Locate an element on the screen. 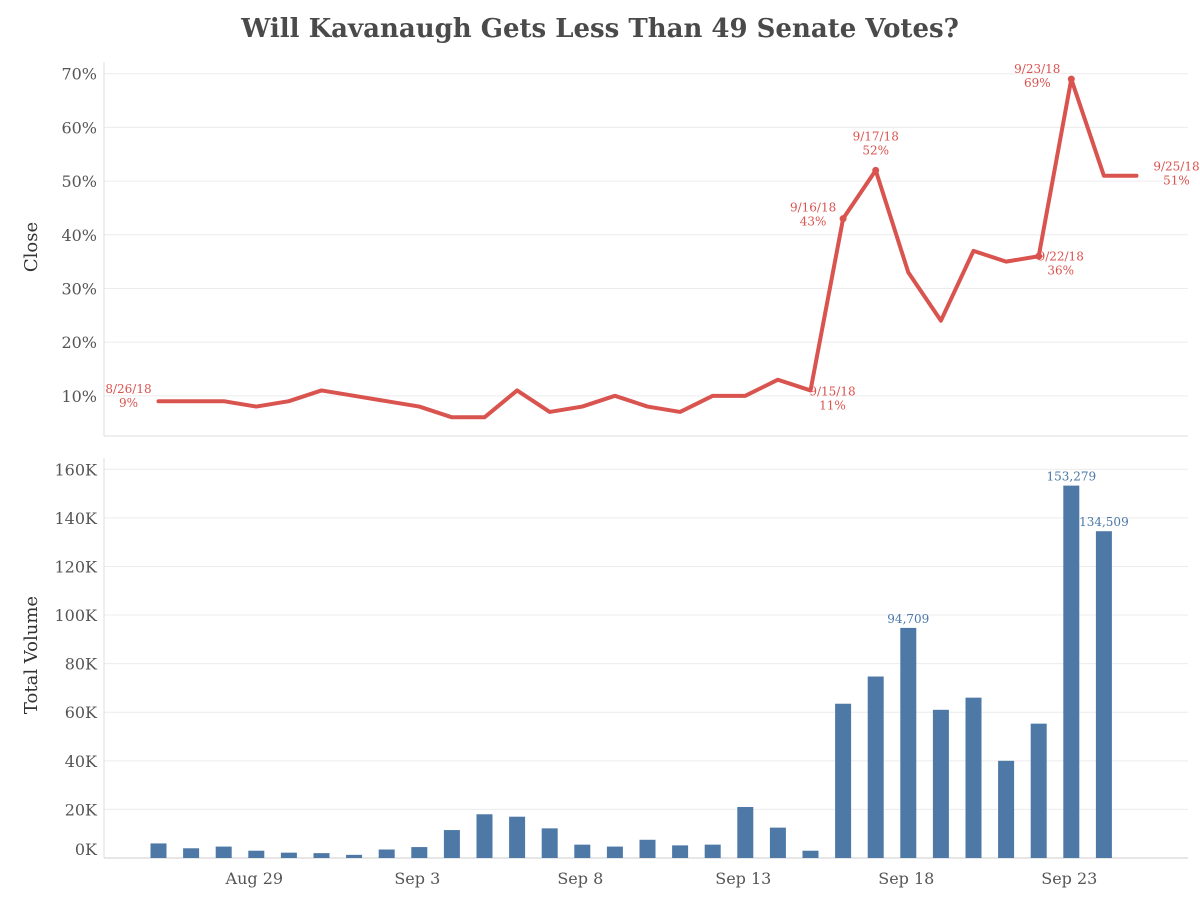 The width and height of the screenshot is (1200, 900). y-tick-label-close: 70% is located at coordinates (79, 74).